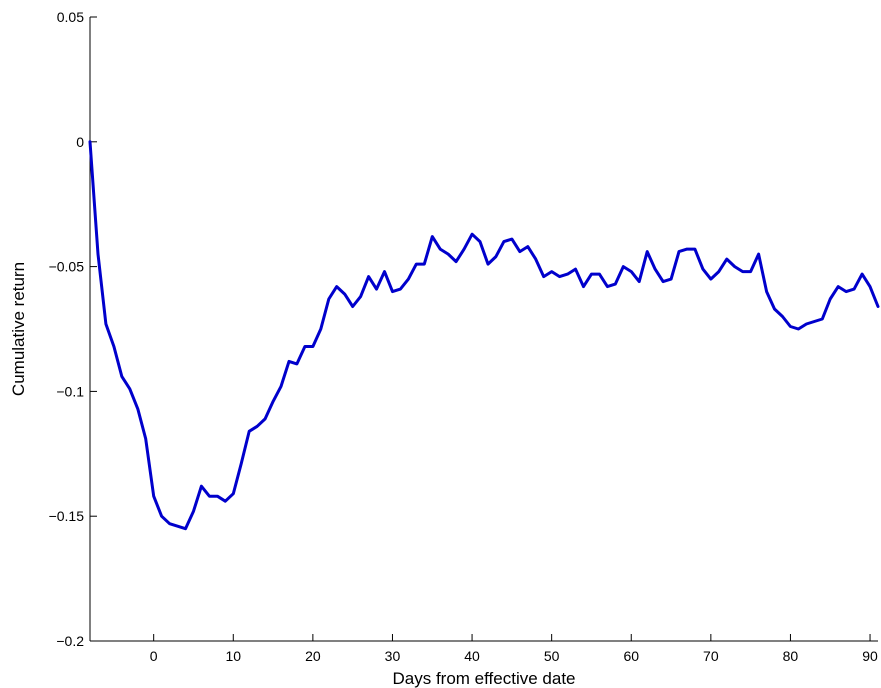  I want to click on y-axis-label: Cumulative return, so click(18, 329).